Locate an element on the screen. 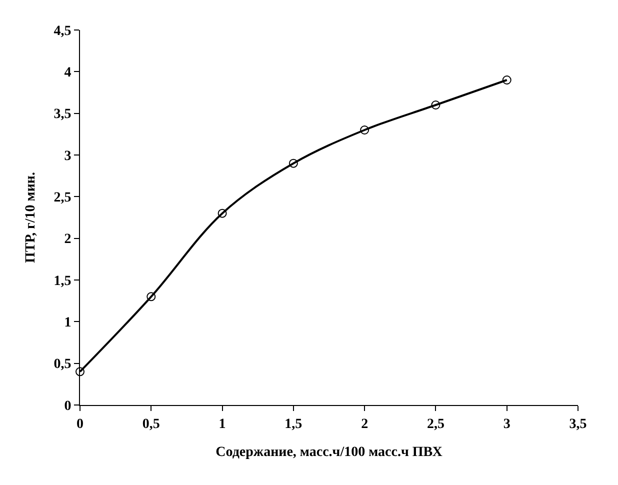 The image size is (618, 485). y-tick-label: 2 is located at coordinates (68, 240).